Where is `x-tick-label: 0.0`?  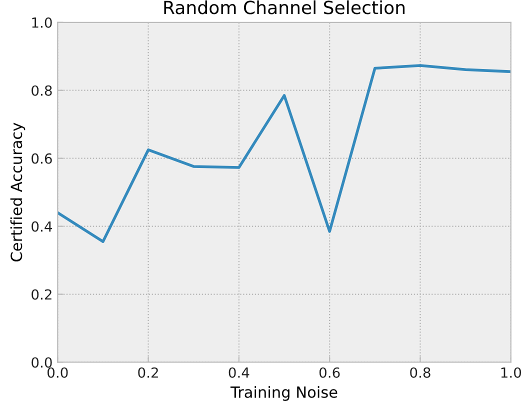 x-tick-label: 0.0 is located at coordinates (58, 372).